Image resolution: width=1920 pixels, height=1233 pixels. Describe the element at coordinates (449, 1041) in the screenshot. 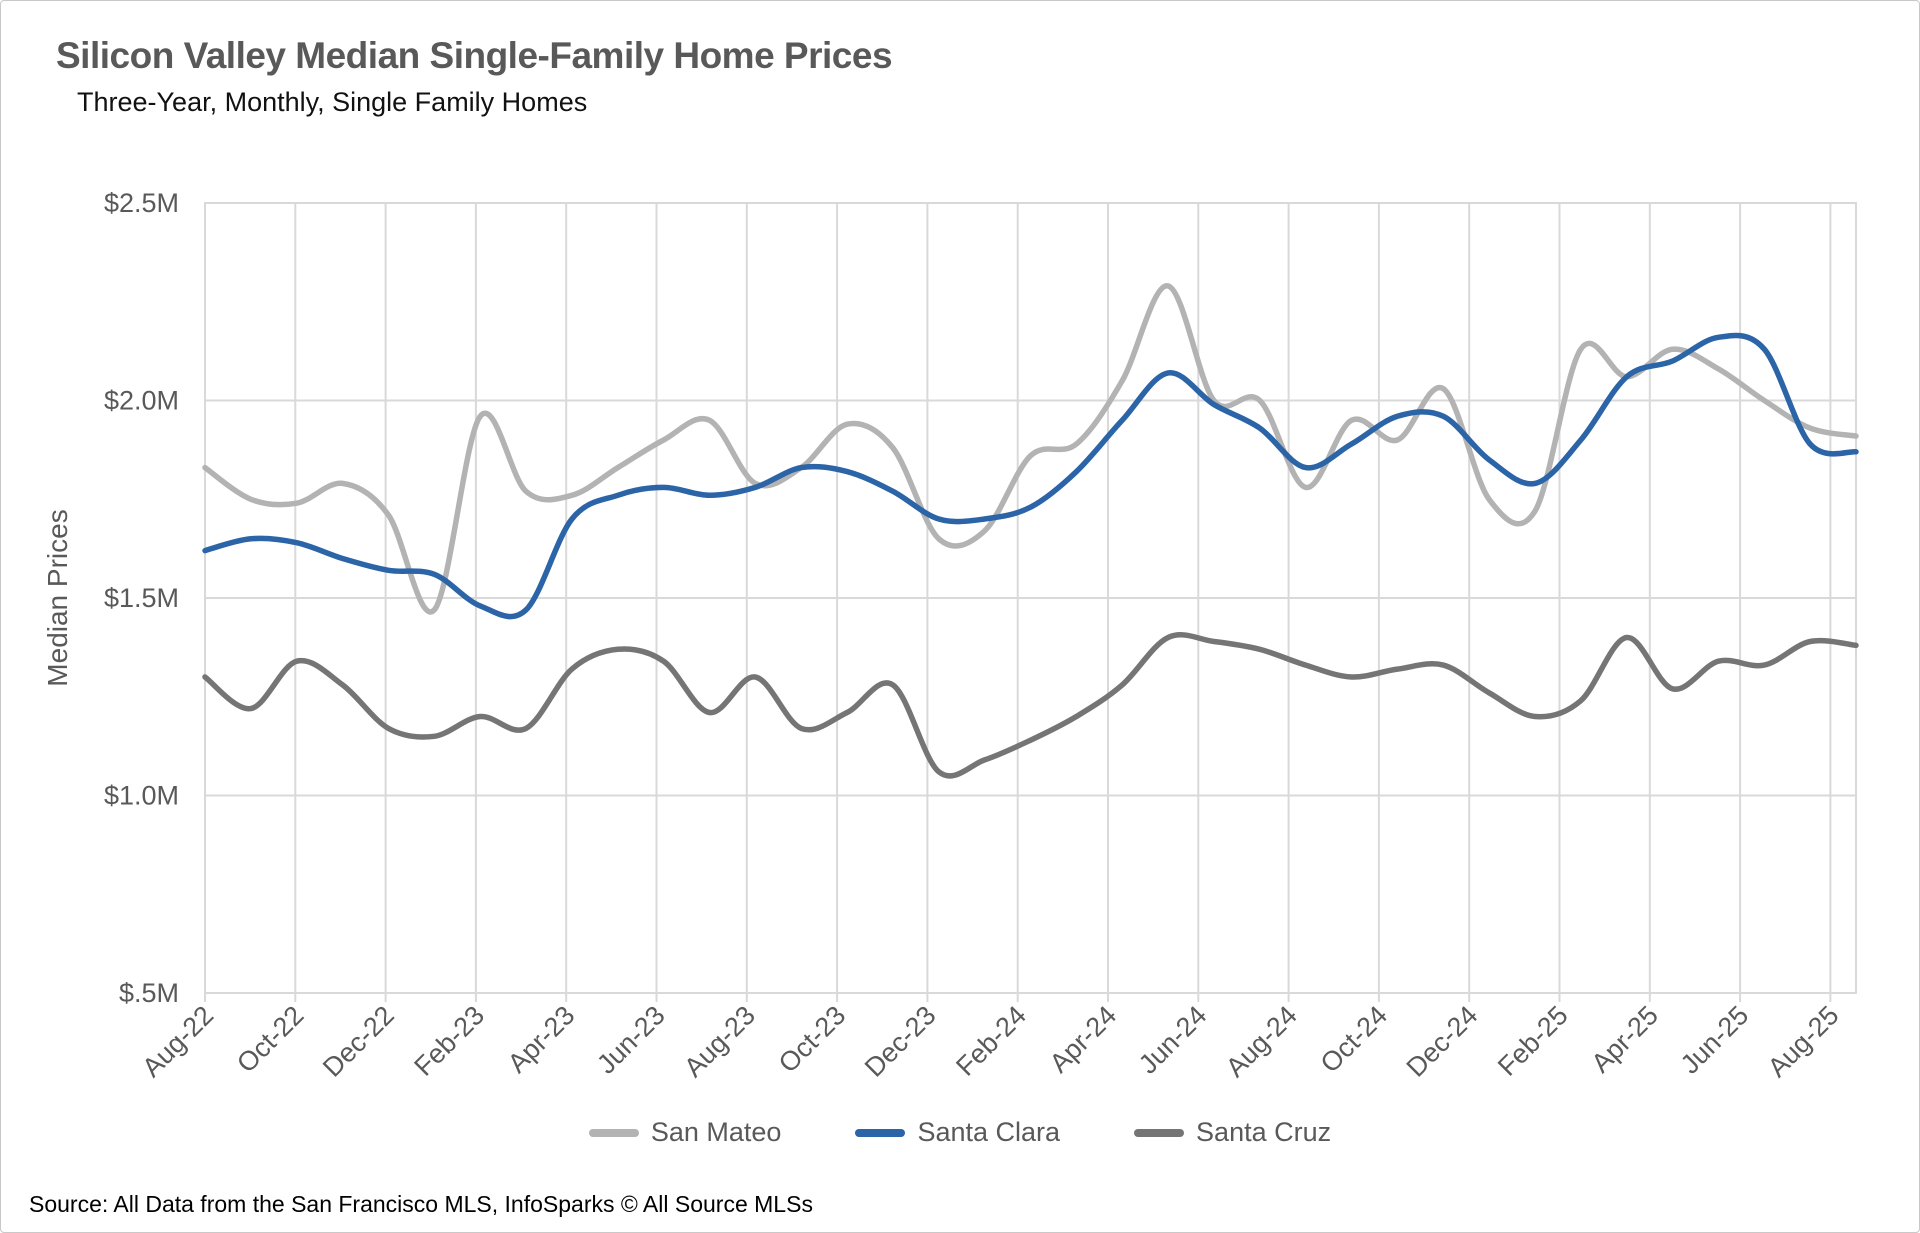

I see `x-tick-label: Feb-23` at that location.